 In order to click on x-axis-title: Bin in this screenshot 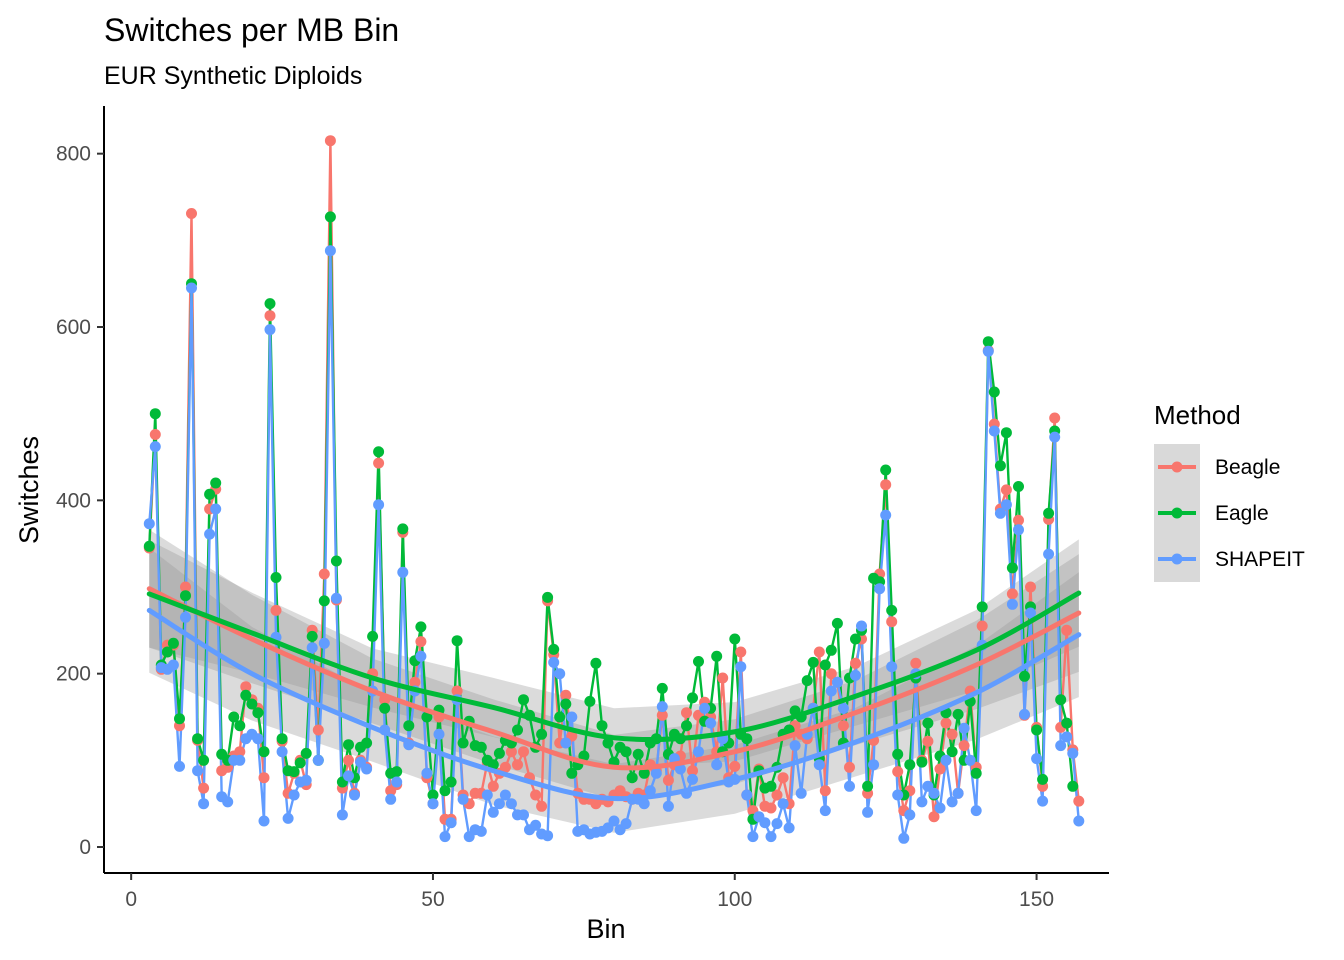, I will do `click(605, 929)`.